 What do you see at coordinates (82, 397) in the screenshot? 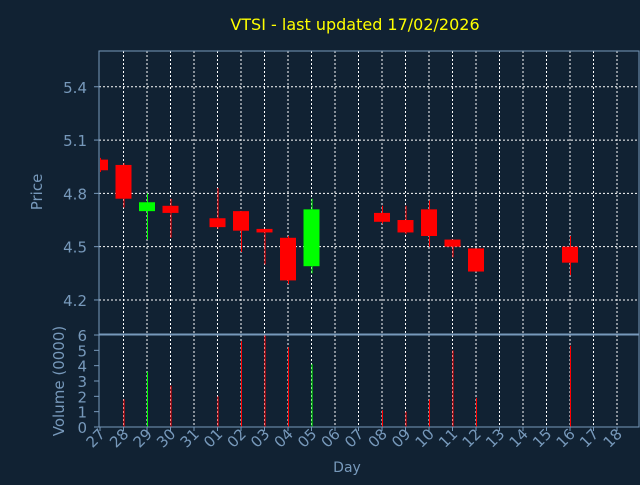
I see `volume-tick-label: 2` at bounding box center [82, 397].